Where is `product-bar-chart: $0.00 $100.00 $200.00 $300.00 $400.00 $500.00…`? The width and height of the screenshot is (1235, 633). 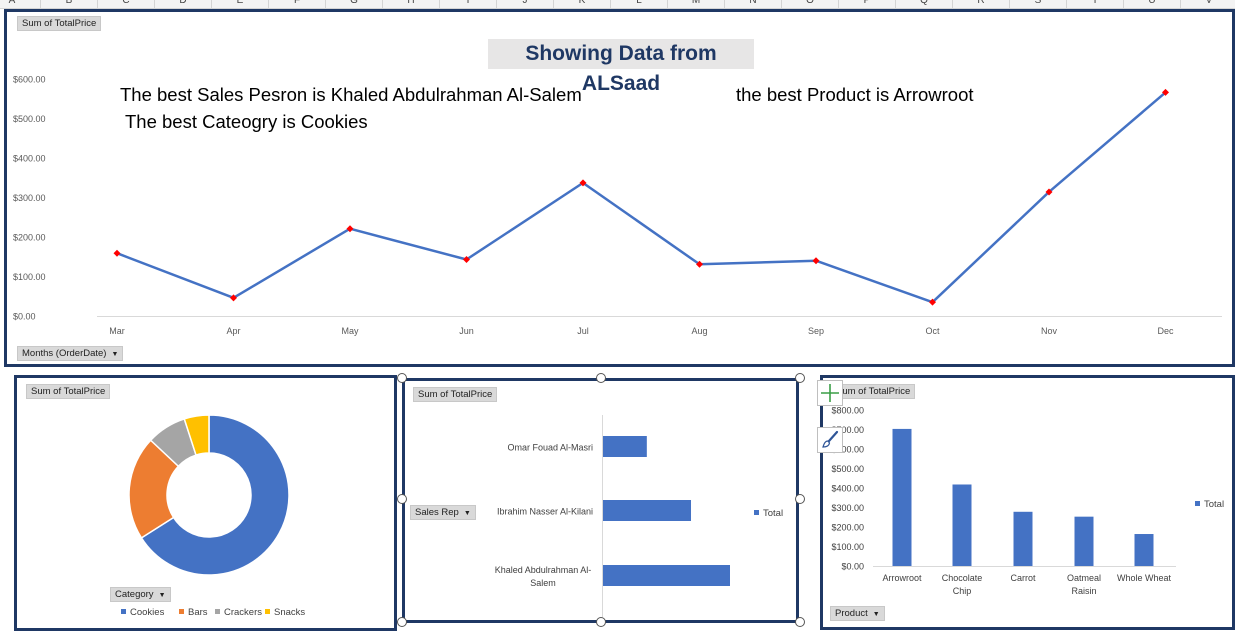
product-bar-chart: $0.00 $100.00 $200.00 $300.00 $400.00 $500.00… is located at coordinates (1003, 501).